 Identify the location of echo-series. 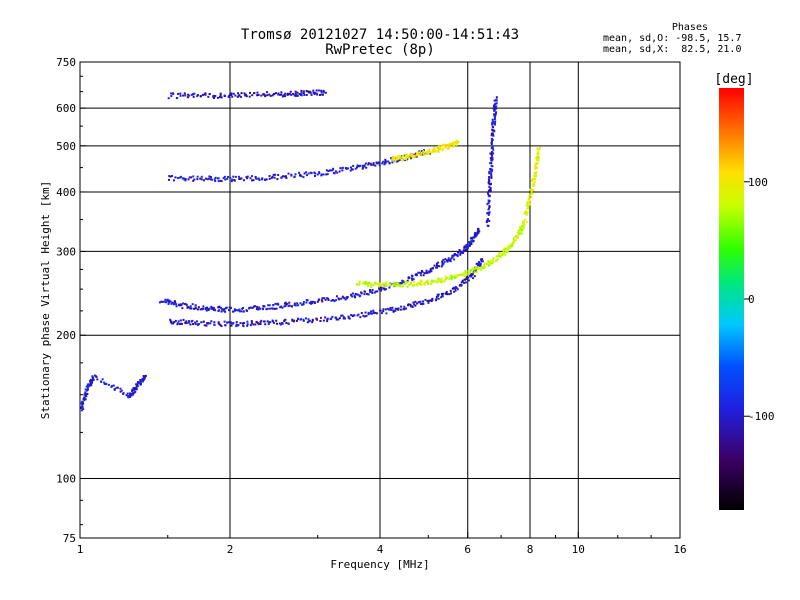
(532, 181).